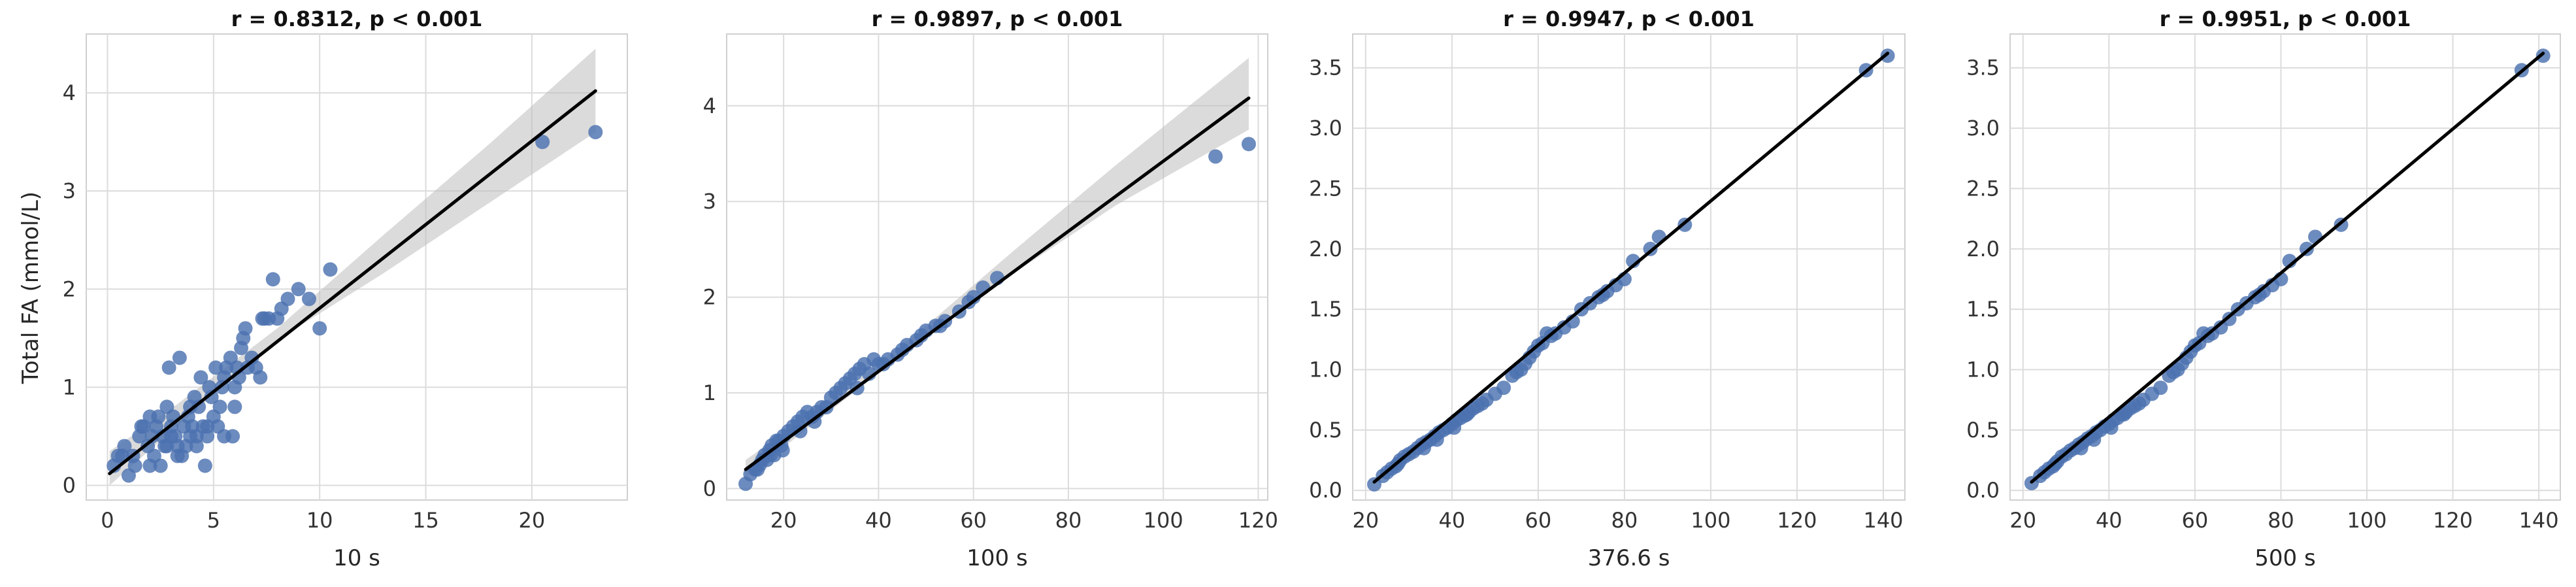 This screenshot has width=2576, height=587. Describe the element at coordinates (2284, 558) in the screenshot. I see `x-axis-label: 500 s` at that location.